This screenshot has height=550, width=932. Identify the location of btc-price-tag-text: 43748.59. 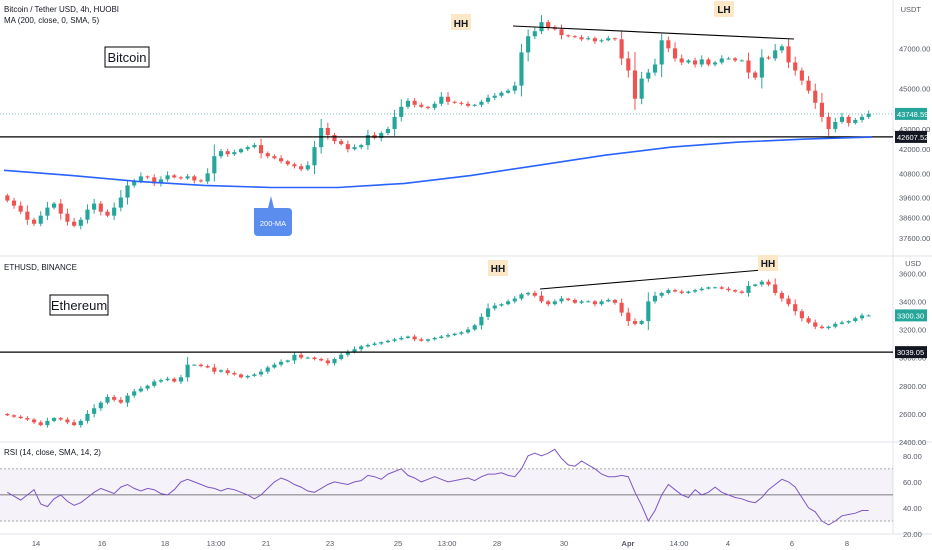
(912, 114).